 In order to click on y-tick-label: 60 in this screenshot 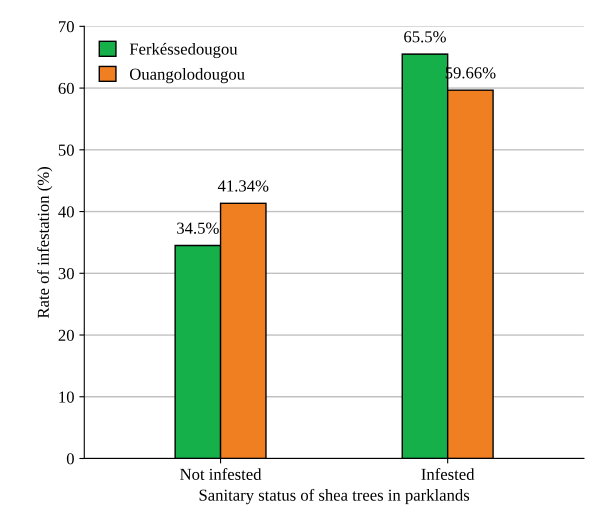, I will do `click(66, 88)`.